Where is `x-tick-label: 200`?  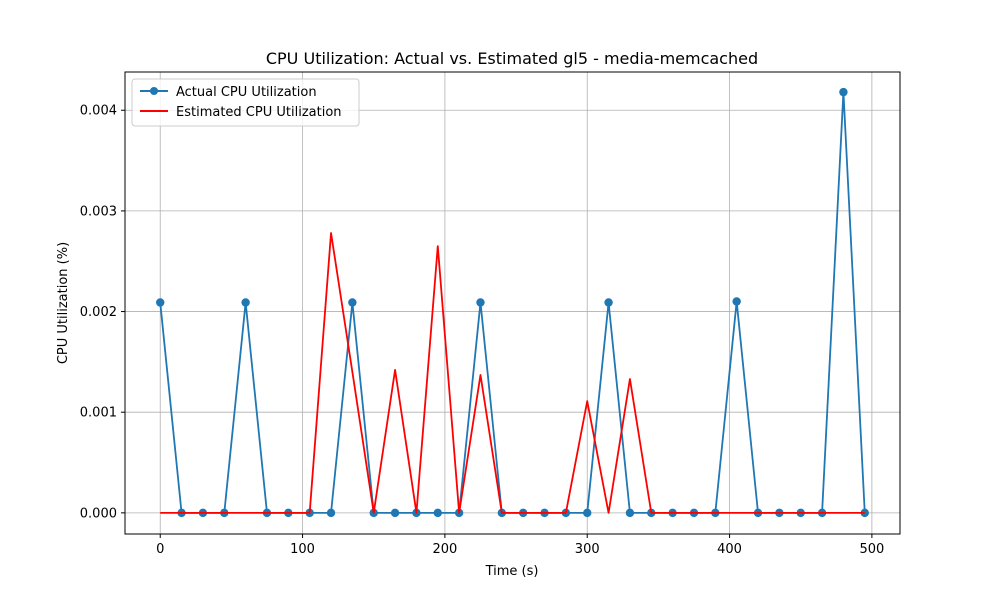
x-tick-label: 200 is located at coordinates (444, 549).